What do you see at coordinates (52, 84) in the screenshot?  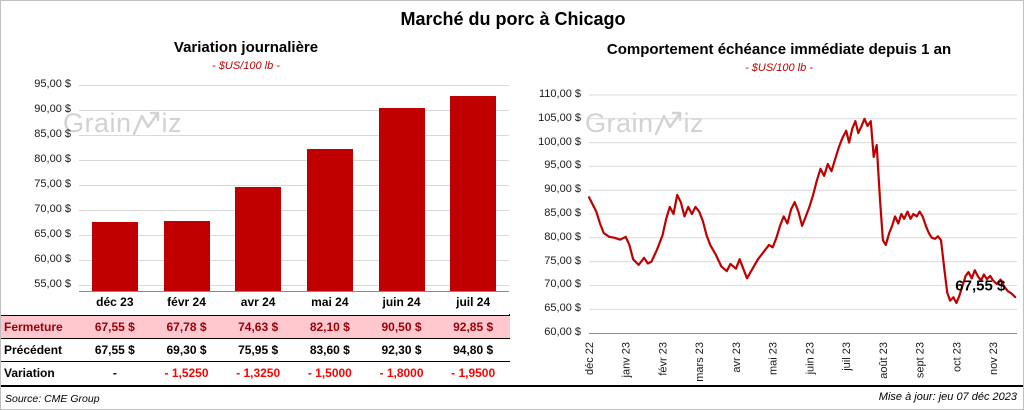 I see `bar-y-tick-label: 95,00 $` at bounding box center [52, 84].